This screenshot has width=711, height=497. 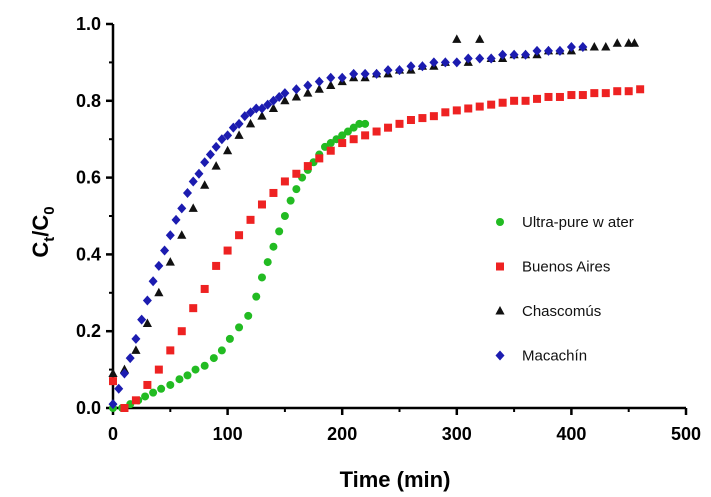 I want to click on x-tick-label: 100, so click(x=228, y=434).